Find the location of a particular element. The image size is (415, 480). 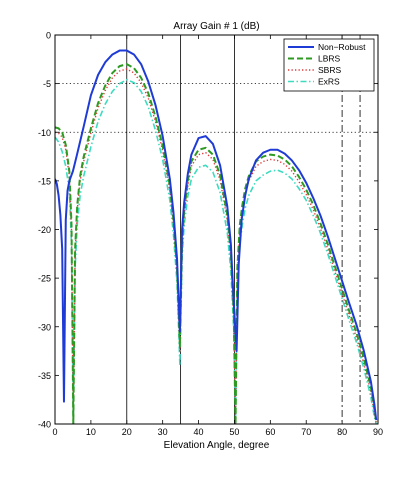

x-tick-label: 70 is located at coordinates (306, 432).